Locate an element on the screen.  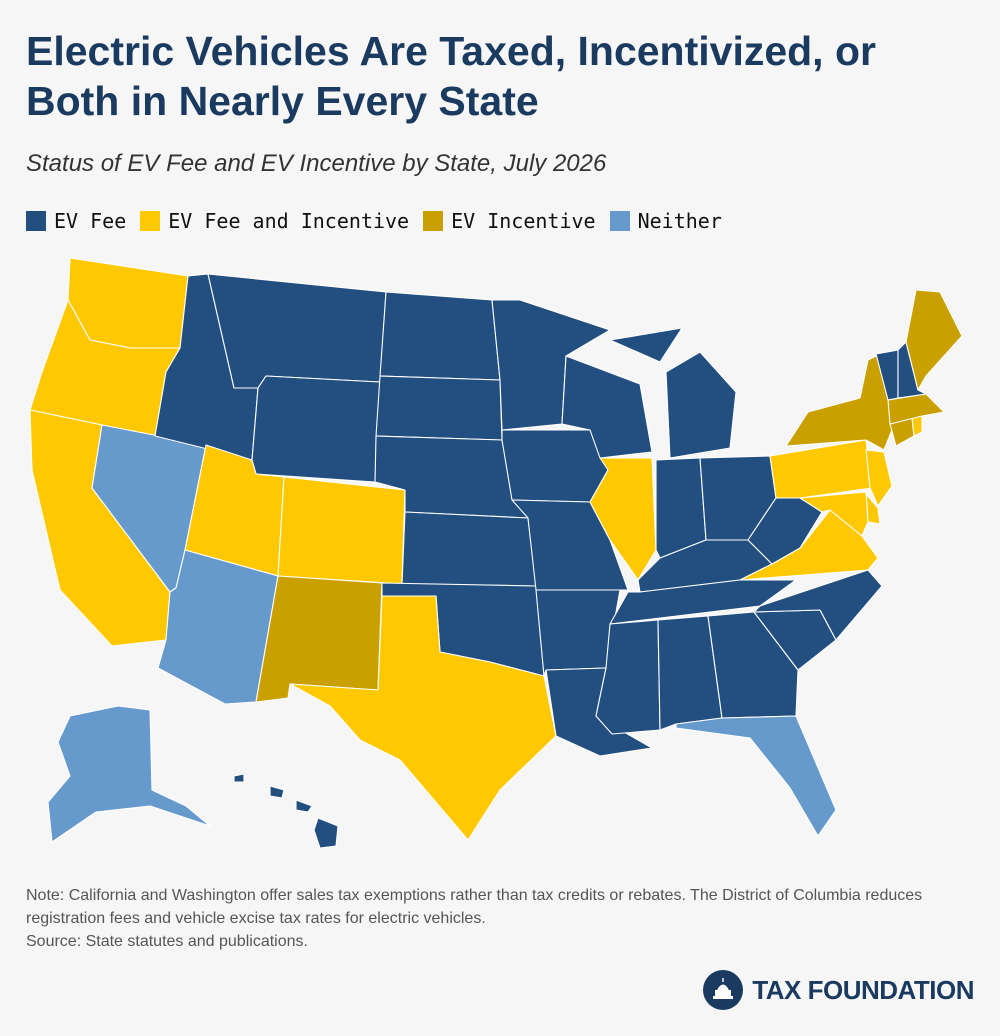
legend-item-ev-fee: EV Fee is located at coordinates (76, 221).